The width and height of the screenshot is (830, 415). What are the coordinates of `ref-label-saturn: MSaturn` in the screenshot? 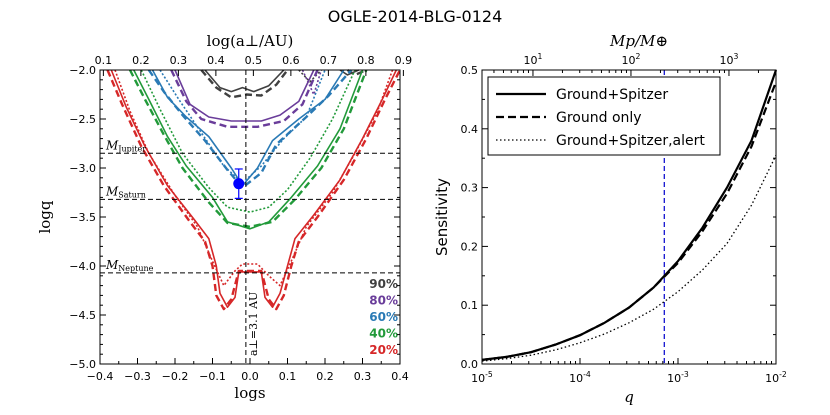 It's located at (125, 191).